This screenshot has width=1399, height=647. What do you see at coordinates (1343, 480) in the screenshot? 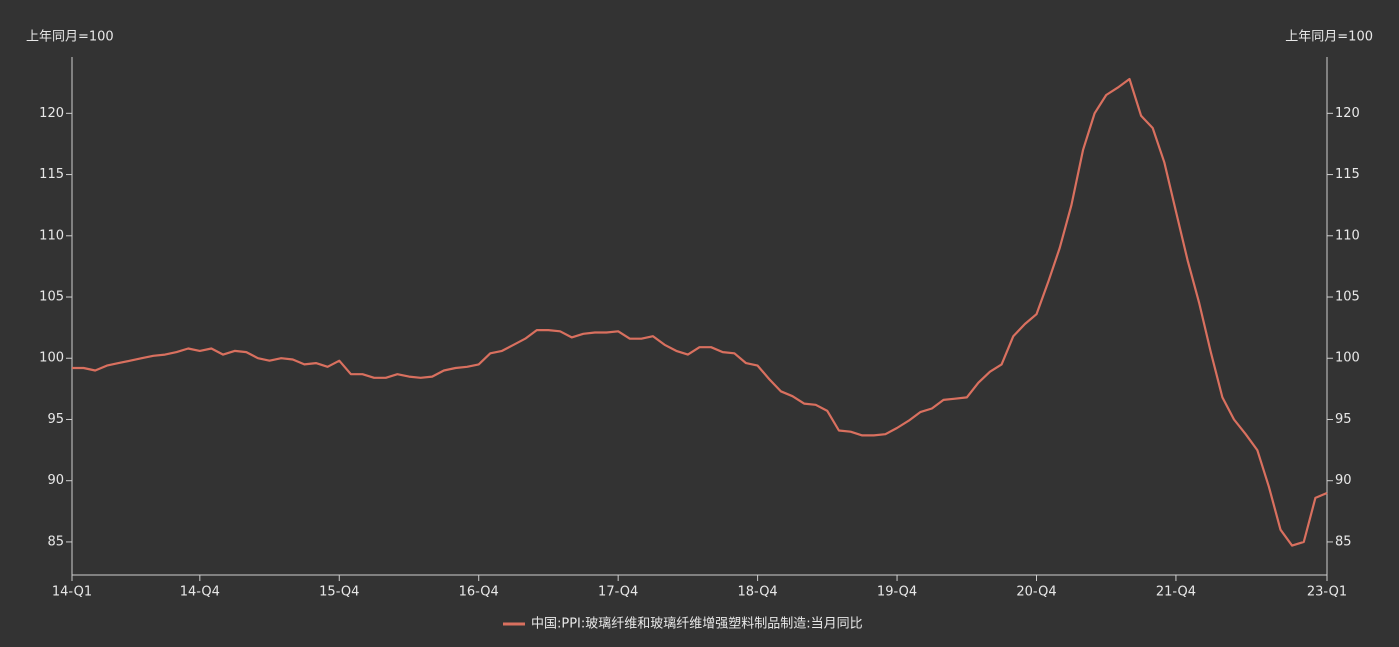
I see `y2-tick-label: 90` at bounding box center [1343, 480].